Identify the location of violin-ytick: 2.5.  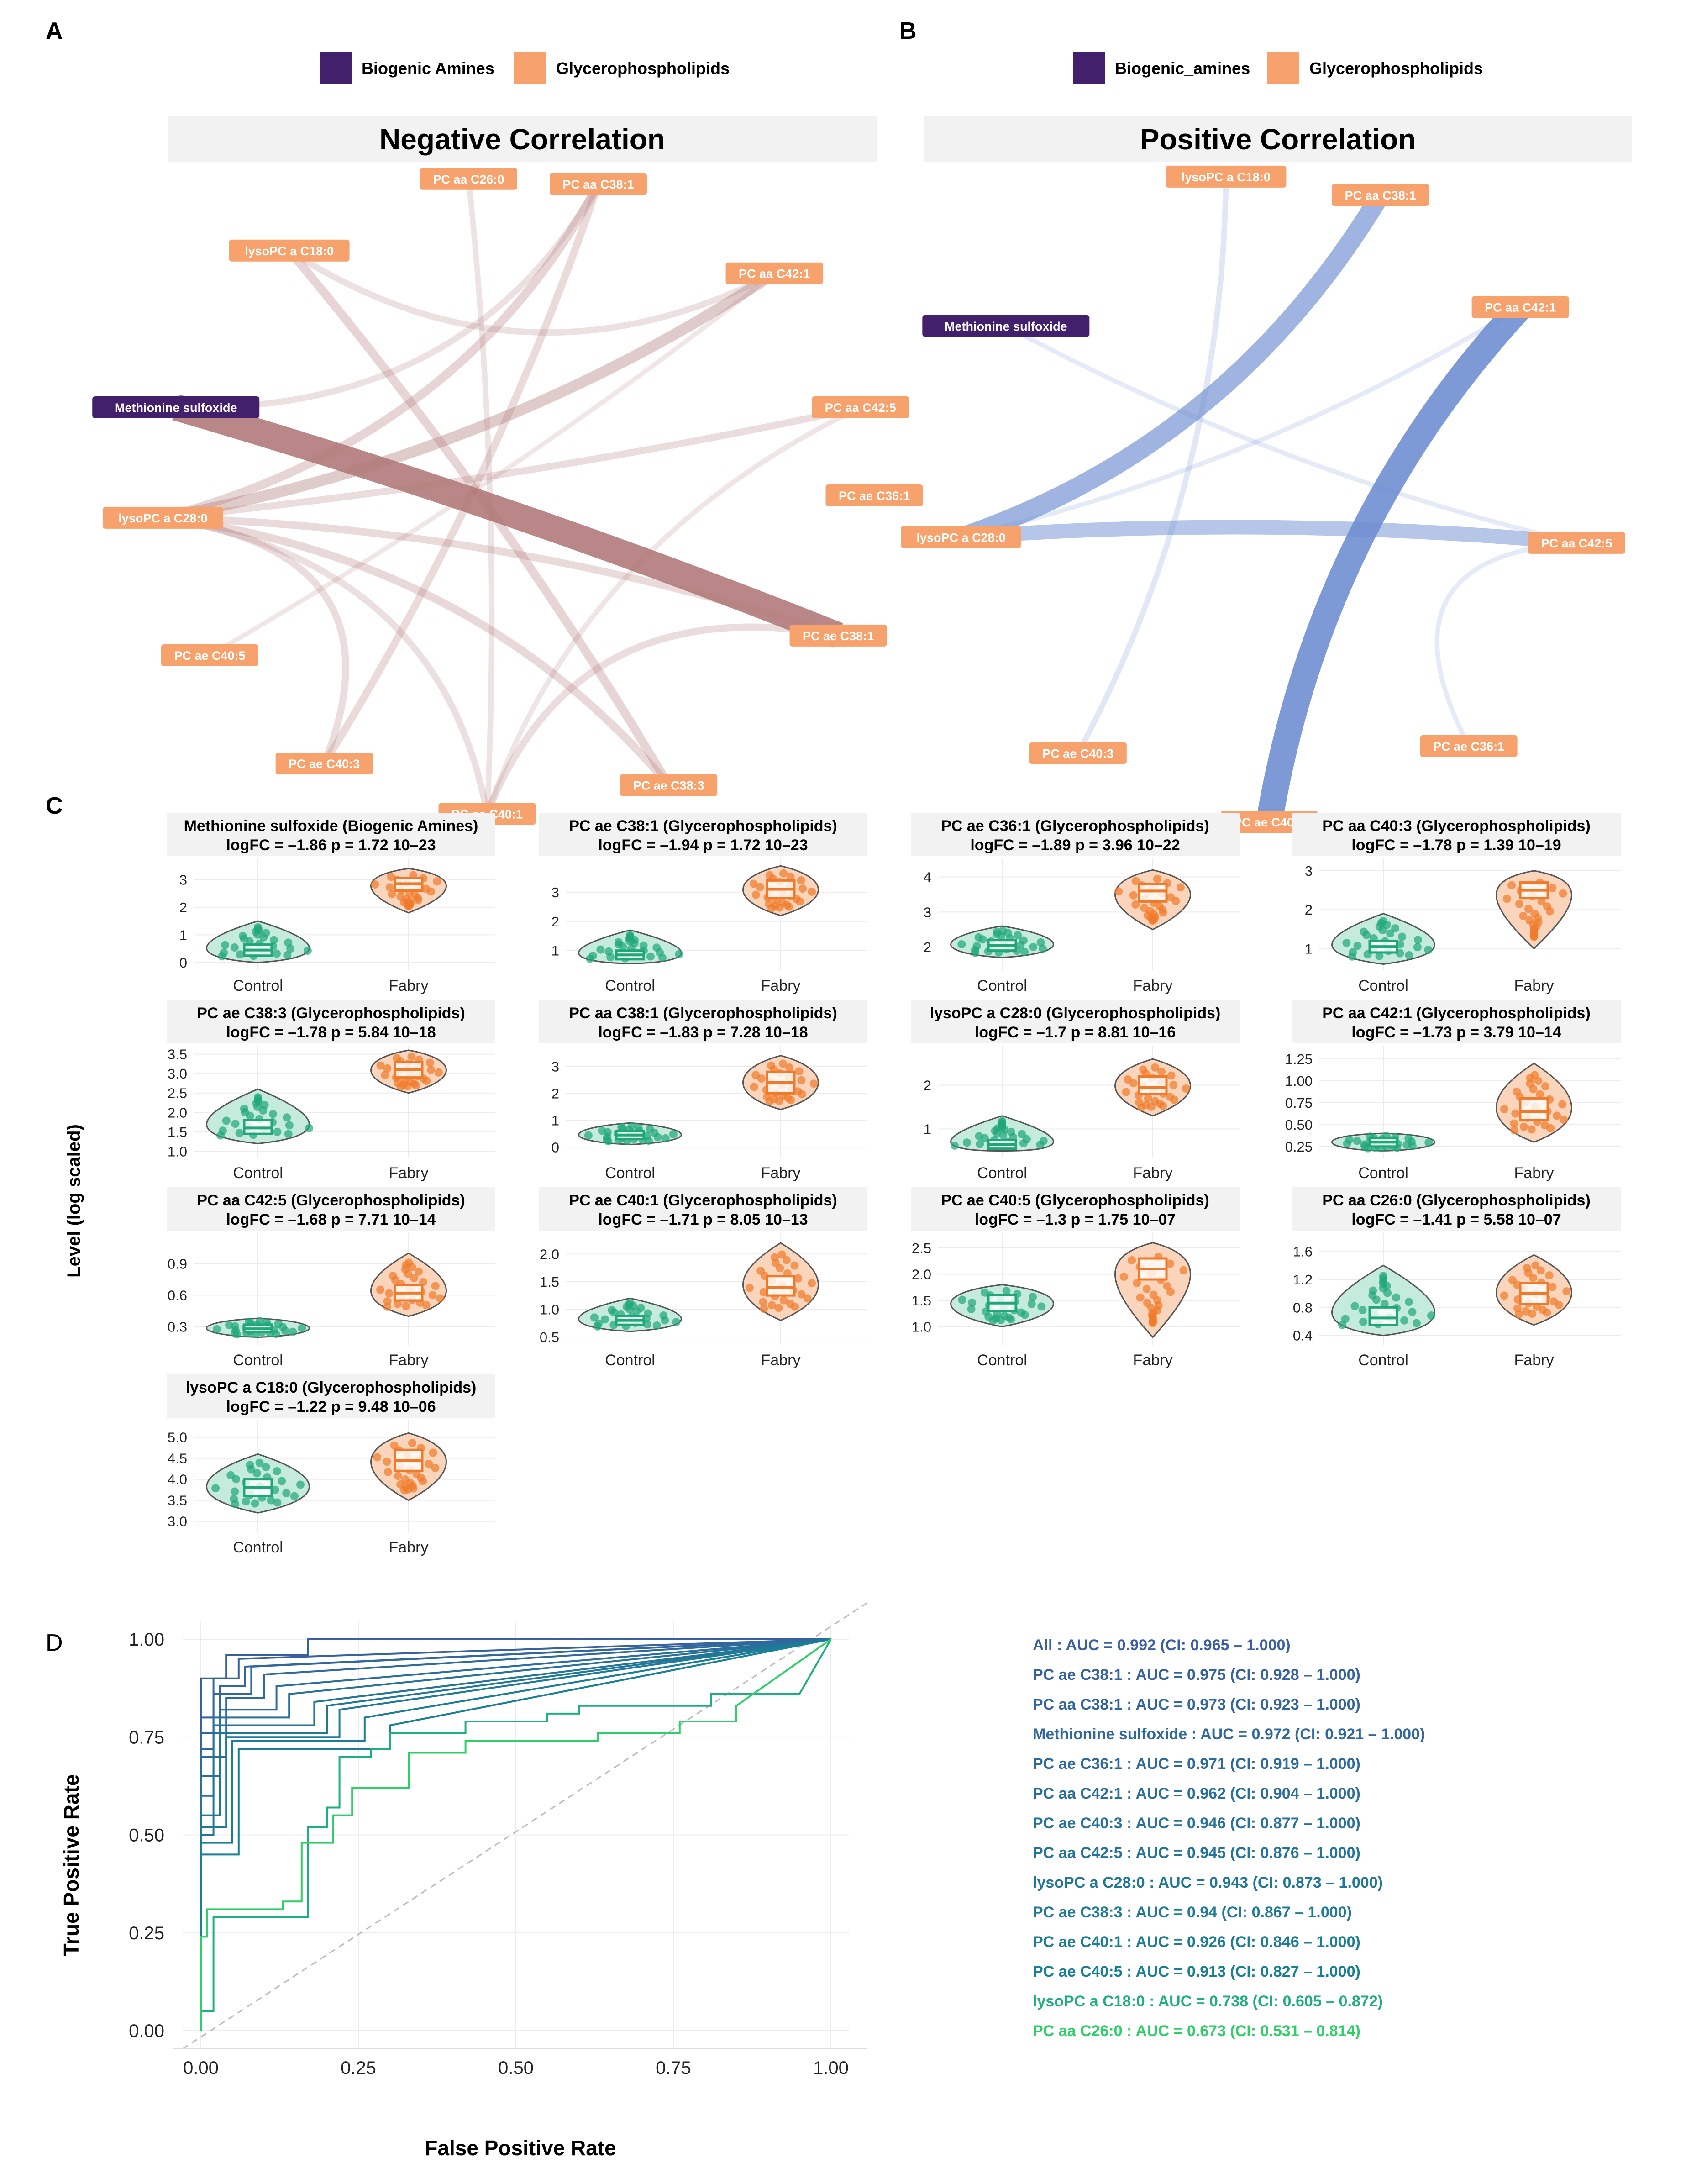
(177, 1093).